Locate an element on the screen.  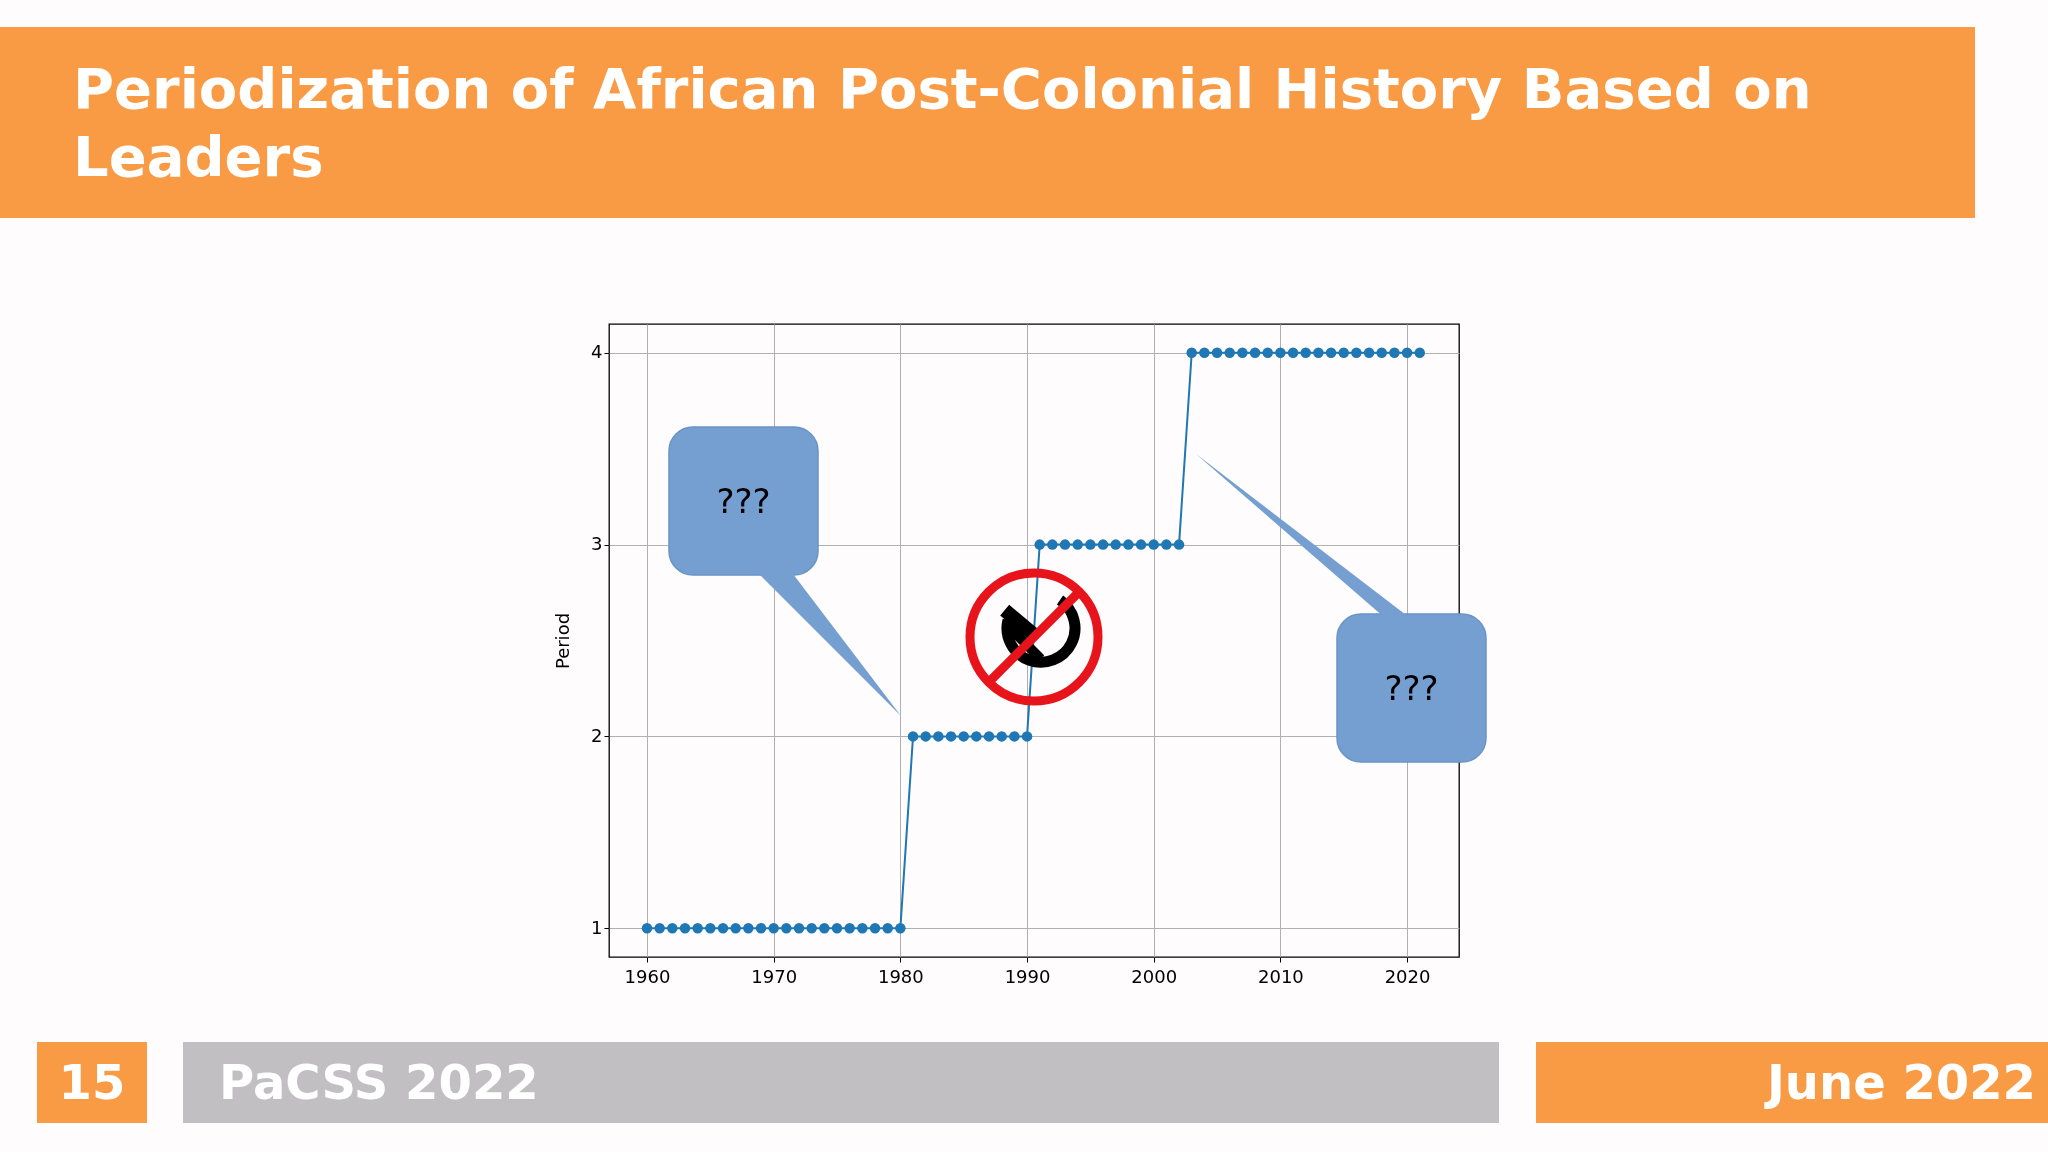
text: June 2022 is located at coordinates (1792, 1082).